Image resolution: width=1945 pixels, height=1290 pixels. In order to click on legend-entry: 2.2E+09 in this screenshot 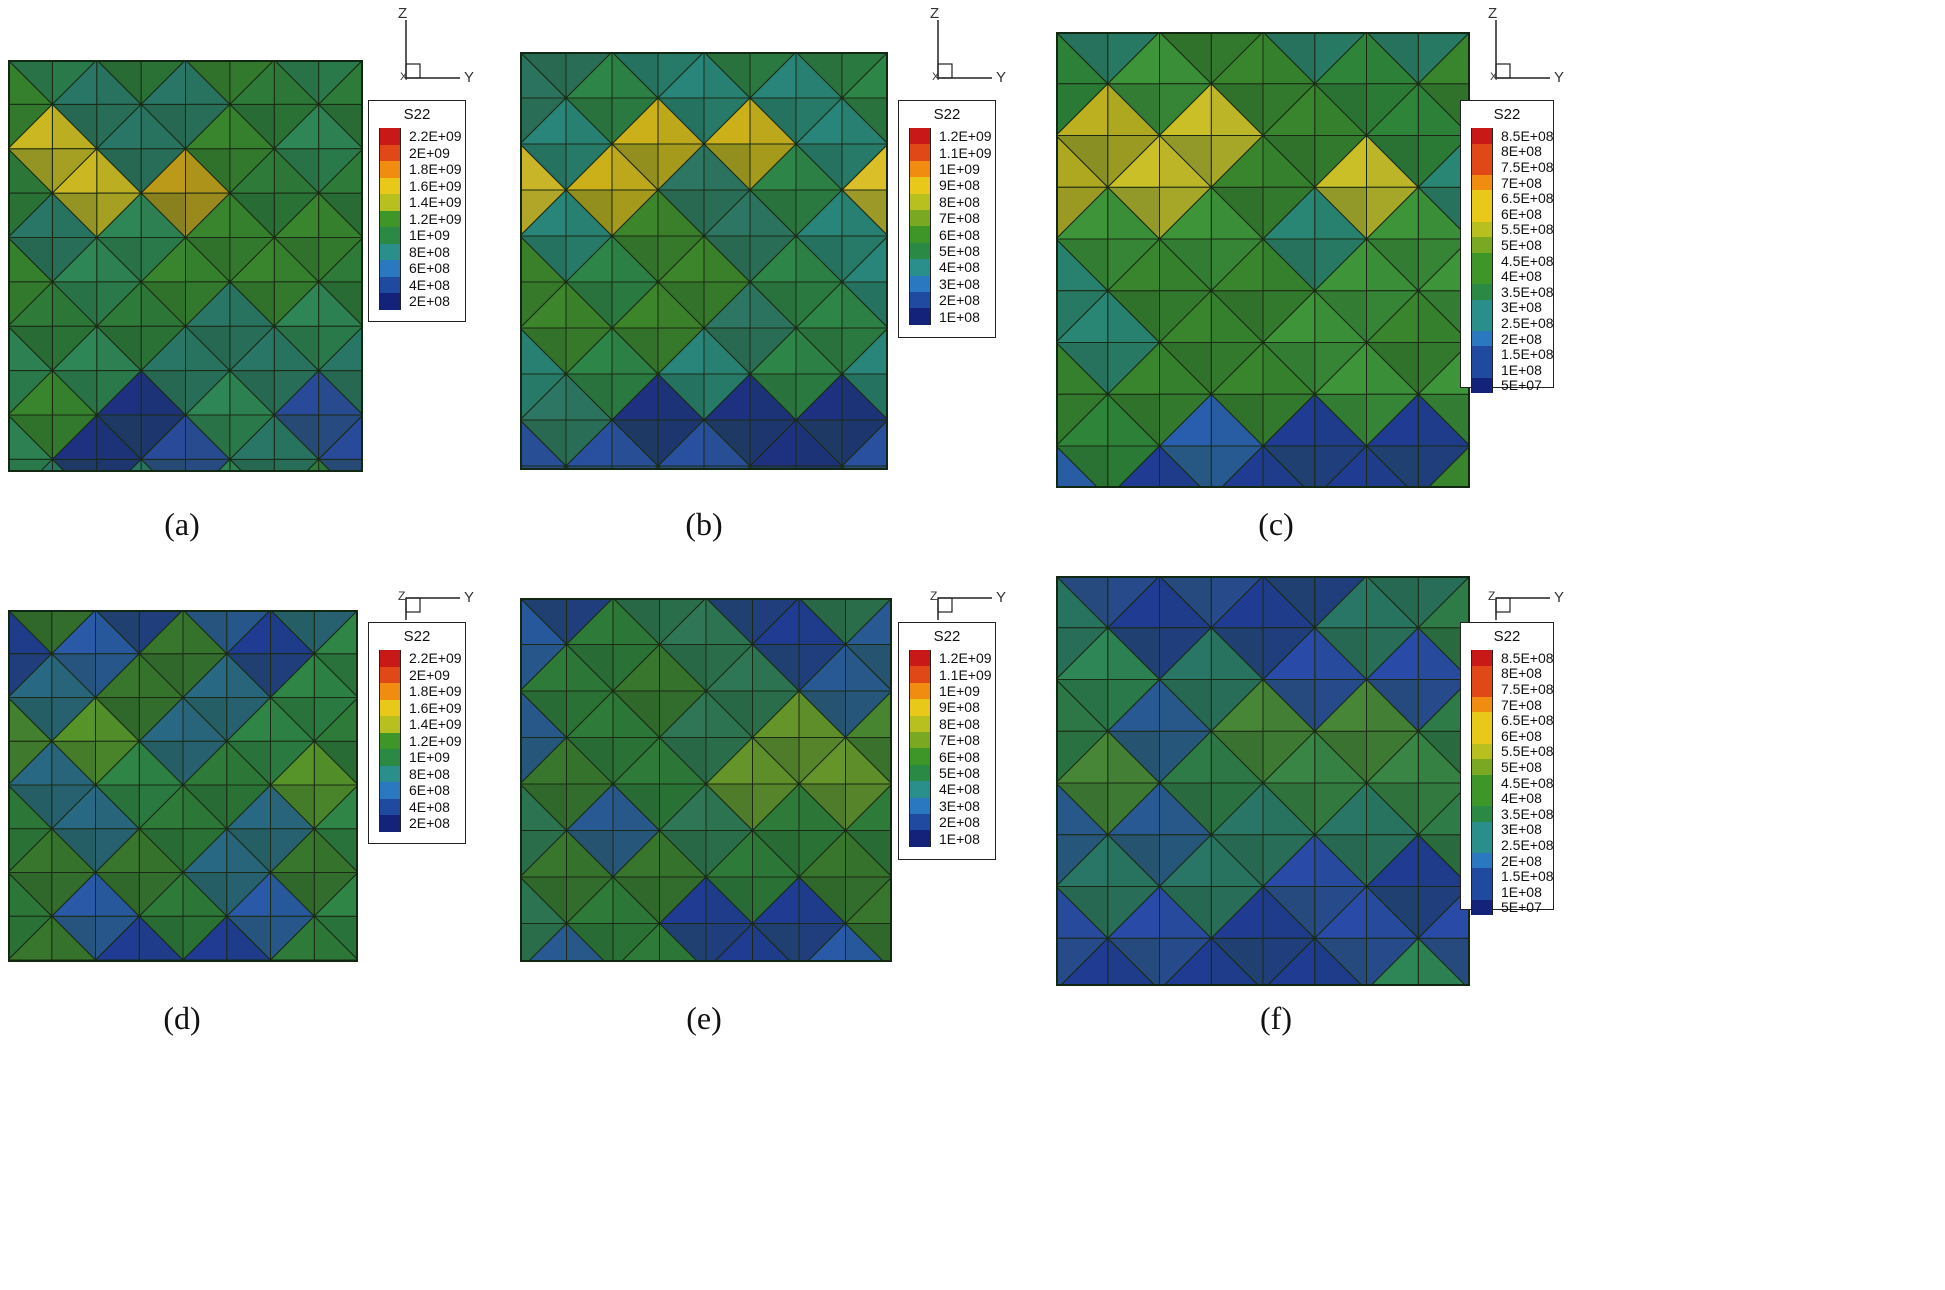, I will do `click(420, 136)`.